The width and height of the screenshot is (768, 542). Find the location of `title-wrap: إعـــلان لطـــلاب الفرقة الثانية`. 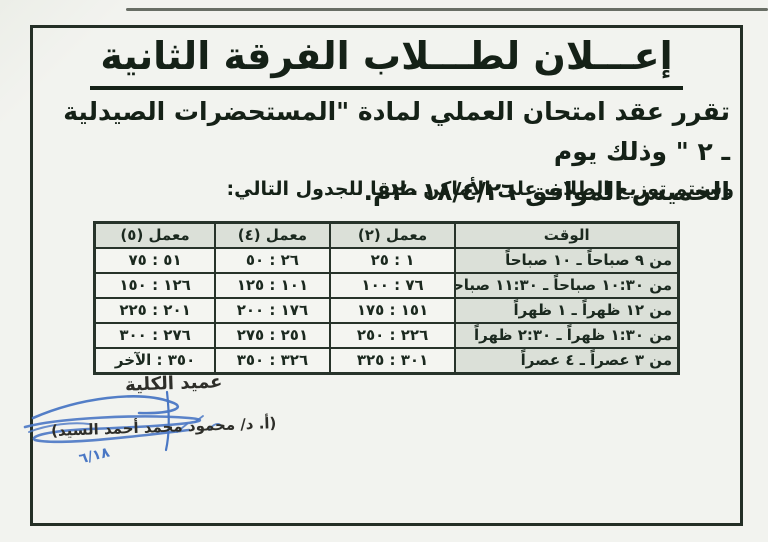

title-wrap: إعـــلان لطـــلاب الفرقة الثانية is located at coordinates (386, 61).